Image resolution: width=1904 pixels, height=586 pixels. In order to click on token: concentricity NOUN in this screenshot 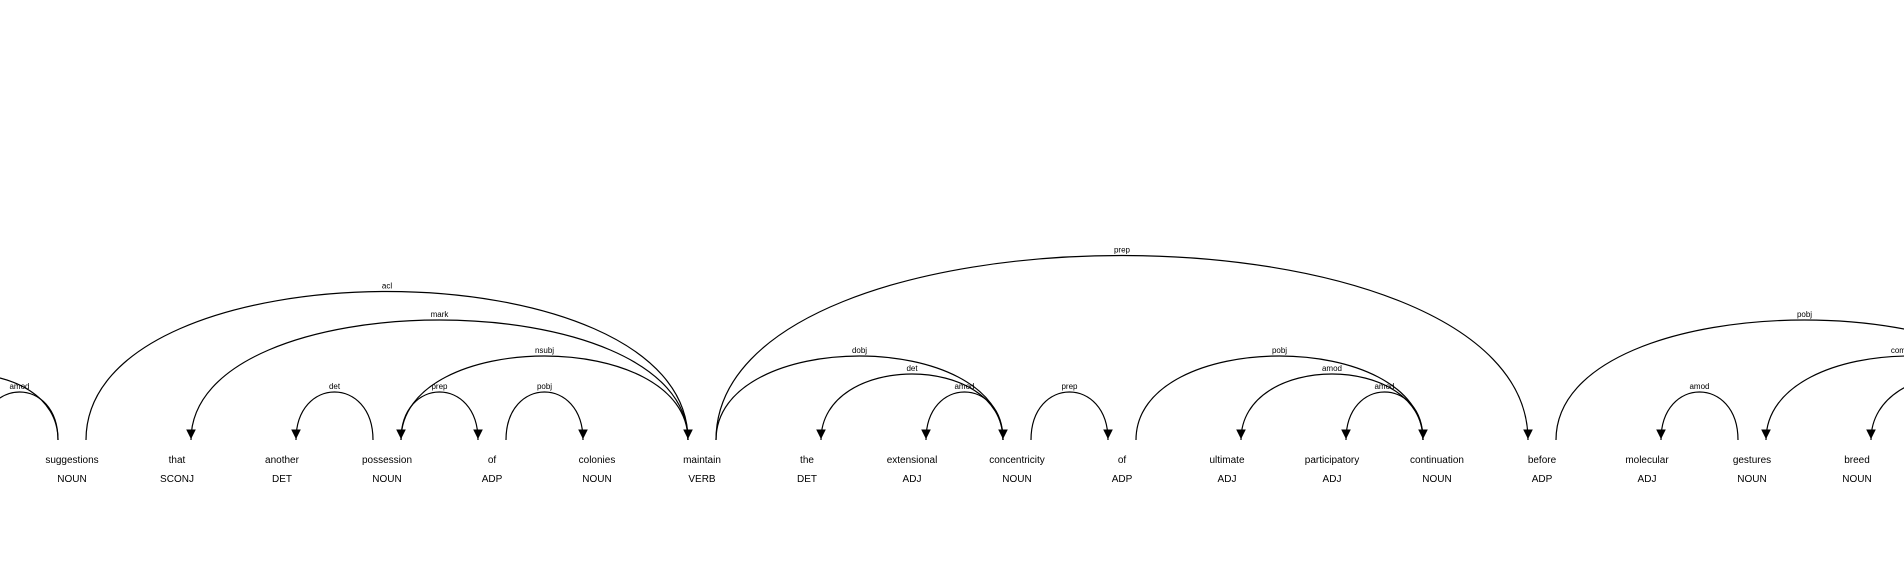, I will do `click(1017, 470)`.